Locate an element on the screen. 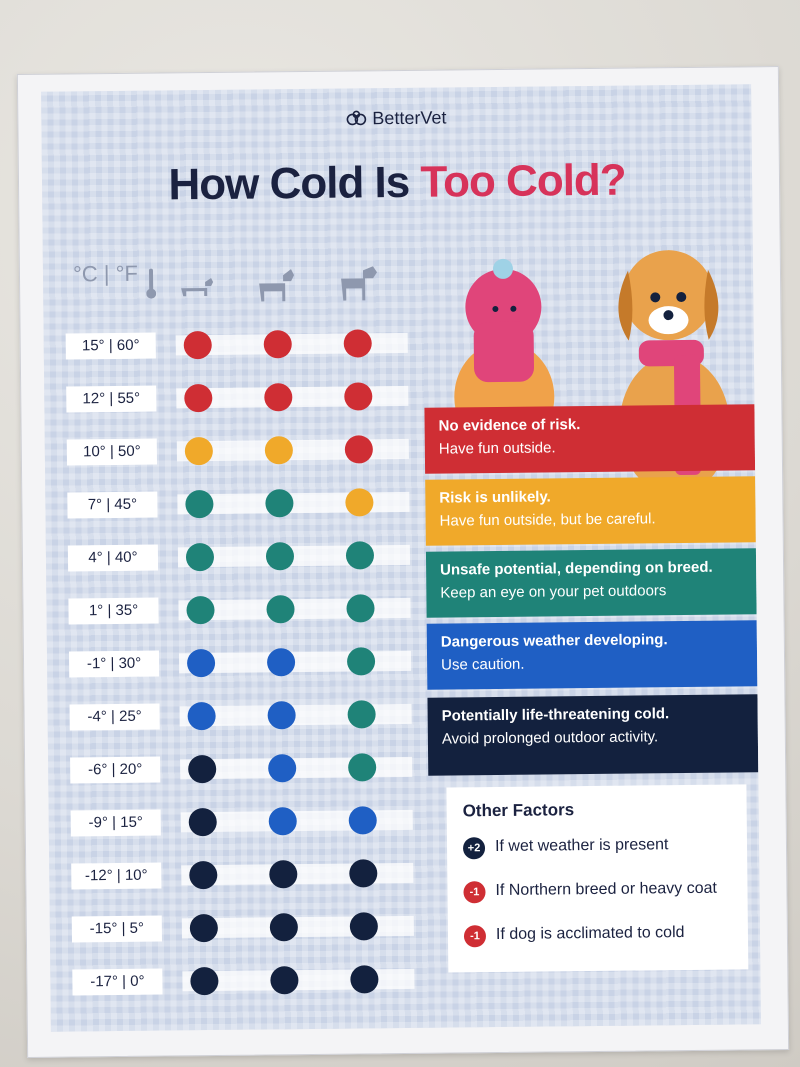  factor-text: If wet weather is present is located at coordinates (581, 846).